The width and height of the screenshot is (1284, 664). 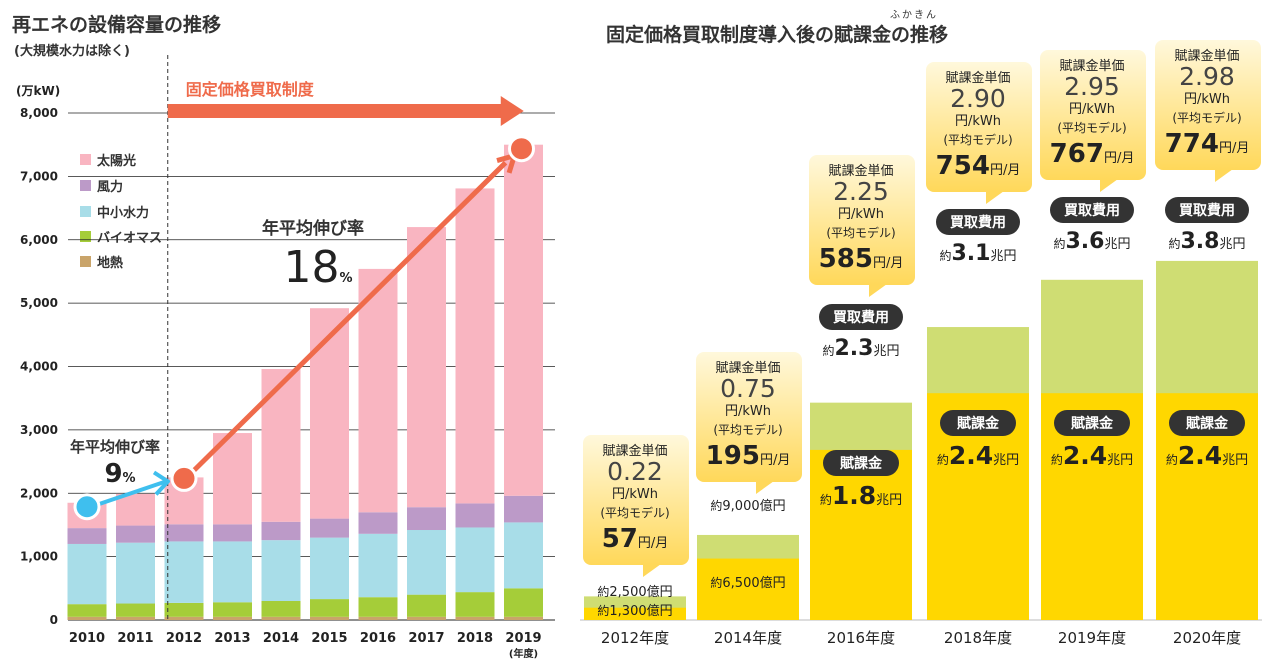 I want to click on callout-monthly: 754円/月, so click(x=978, y=166).